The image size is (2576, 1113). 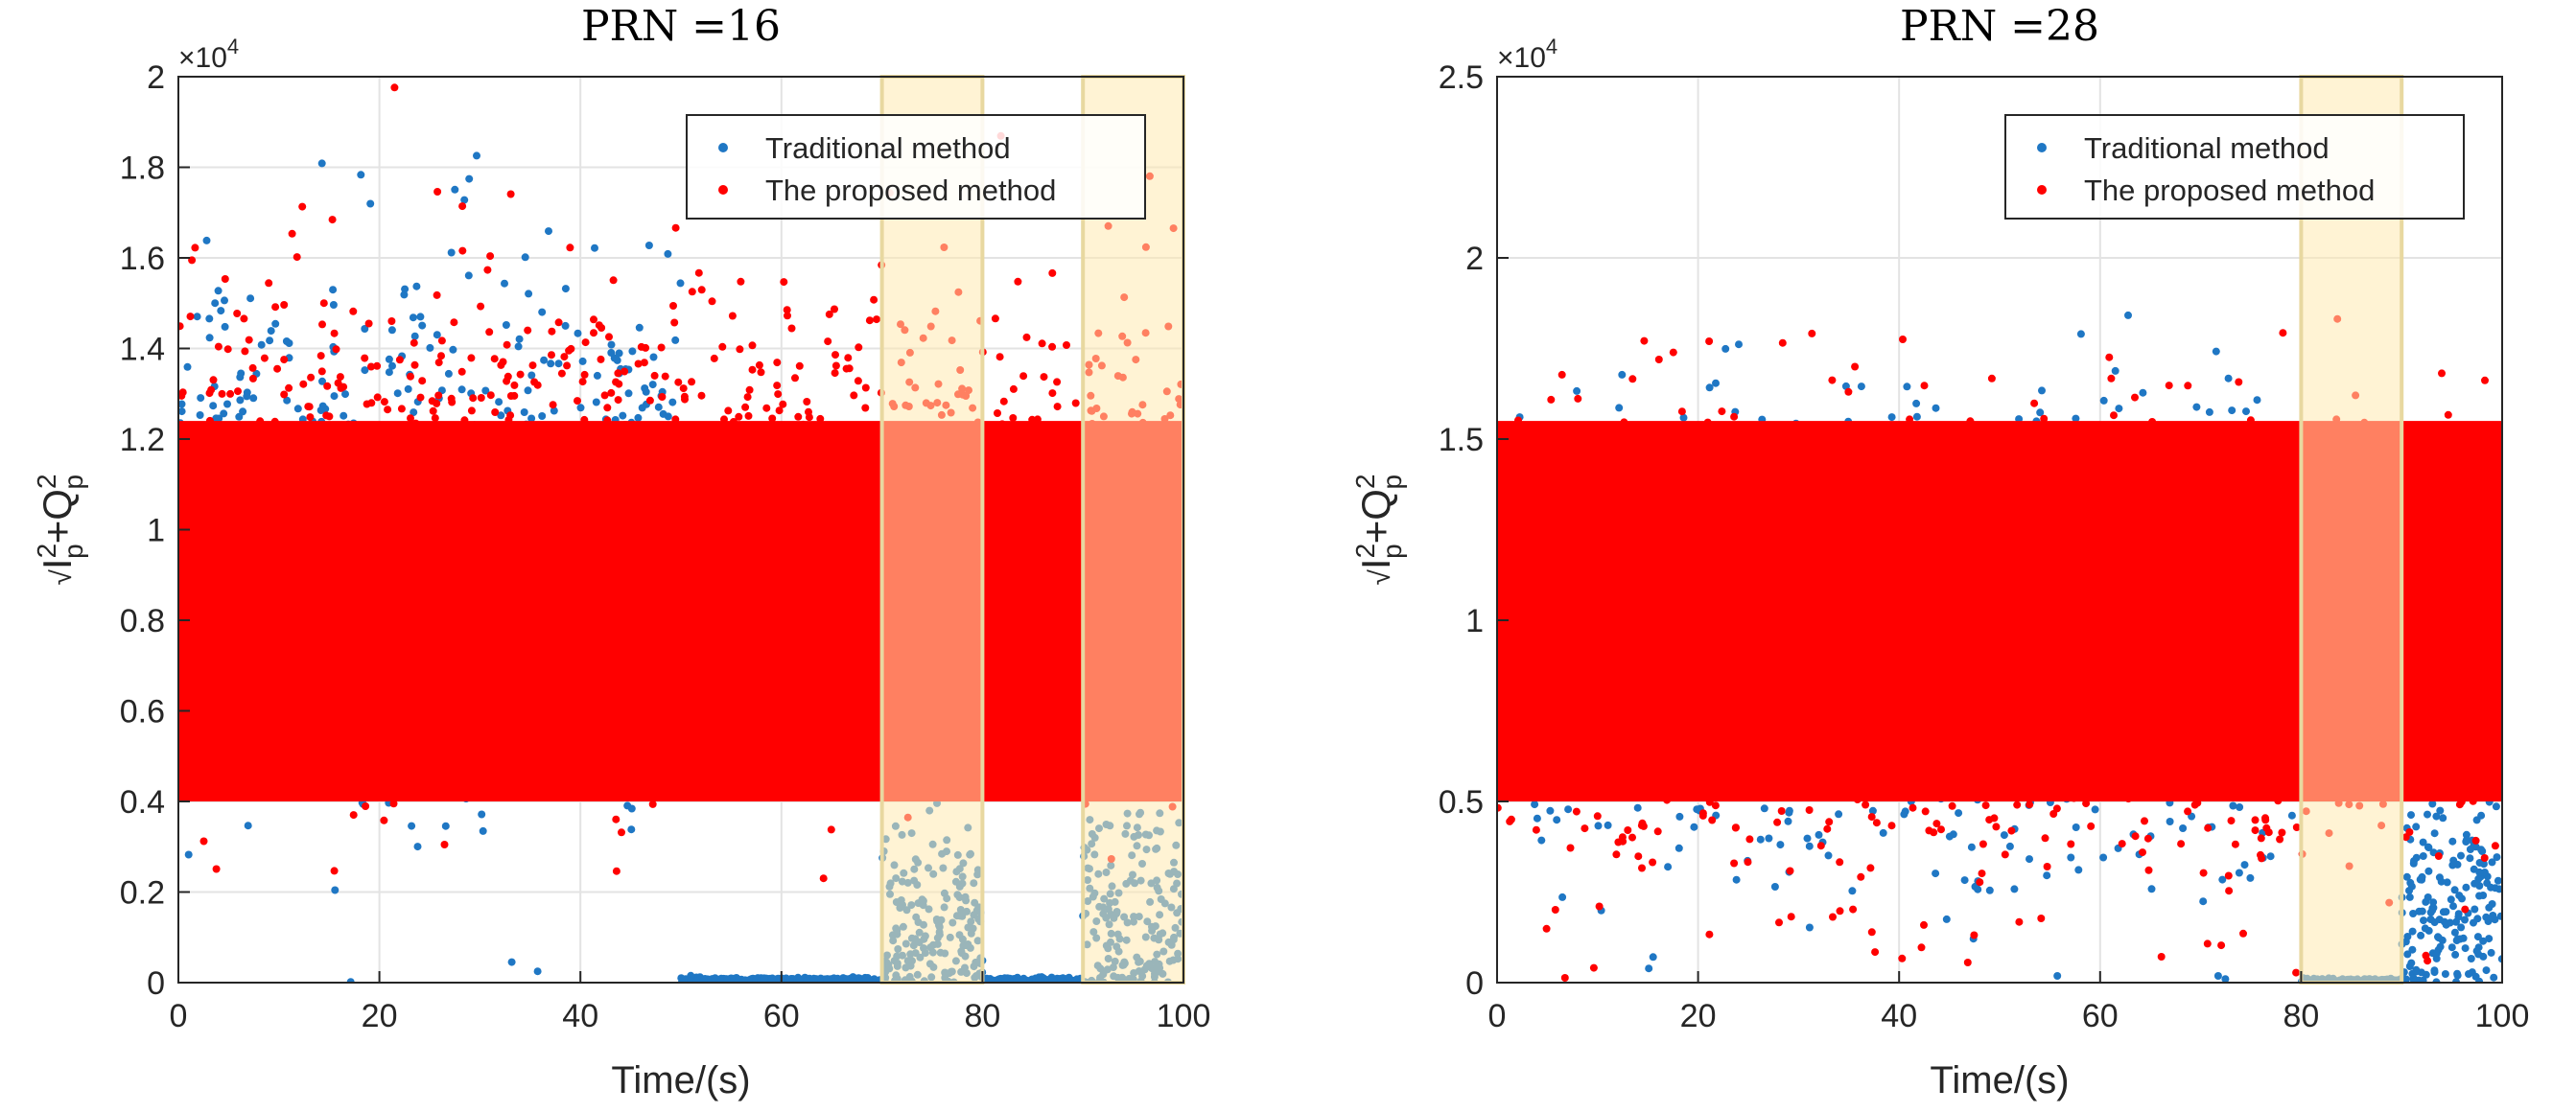 What do you see at coordinates (910, 190) in the screenshot?
I see `legend-label-proposed: The proposed method` at bounding box center [910, 190].